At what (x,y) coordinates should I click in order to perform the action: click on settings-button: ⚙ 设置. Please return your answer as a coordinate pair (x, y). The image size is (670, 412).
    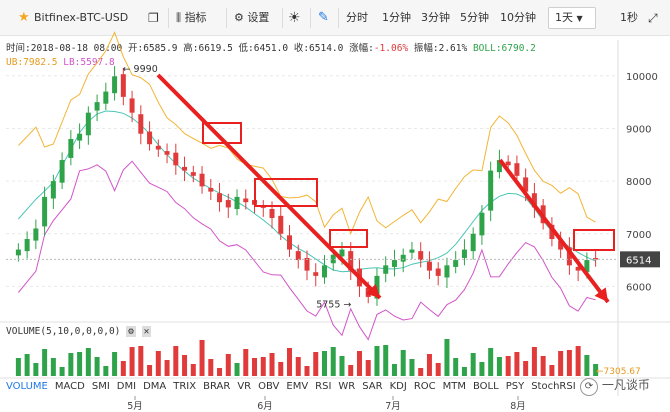
    Looking at the image, I should click on (252, 17).